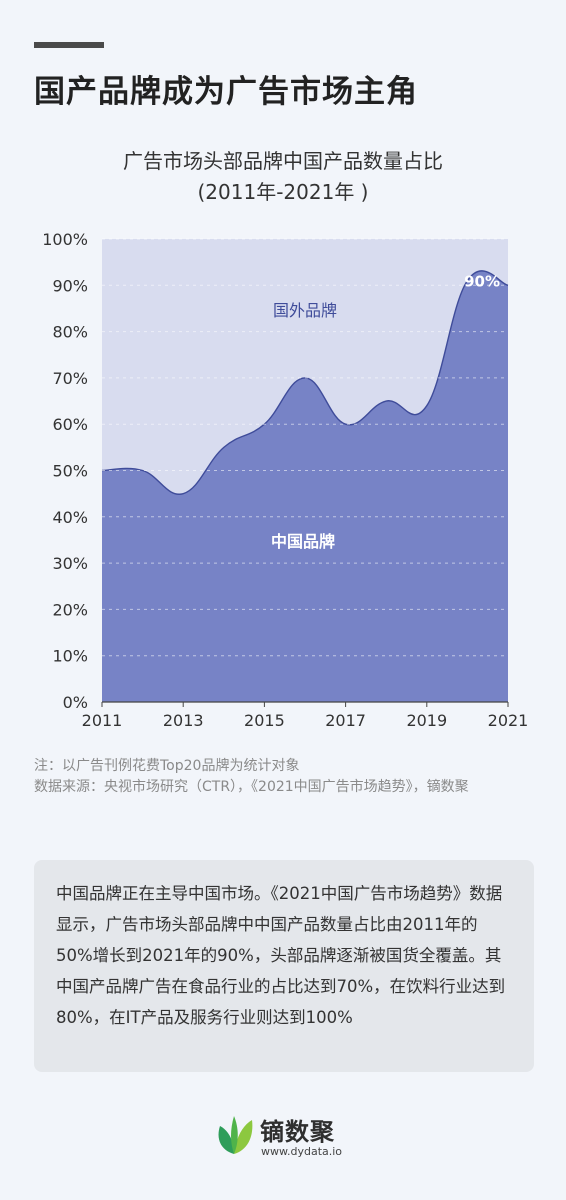 This screenshot has width=566, height=1200. What do you see at coordinates (305, 310) in the screenshot?
I see `series-label-foreign: 国外品牌` at bounding box center [305, 310].